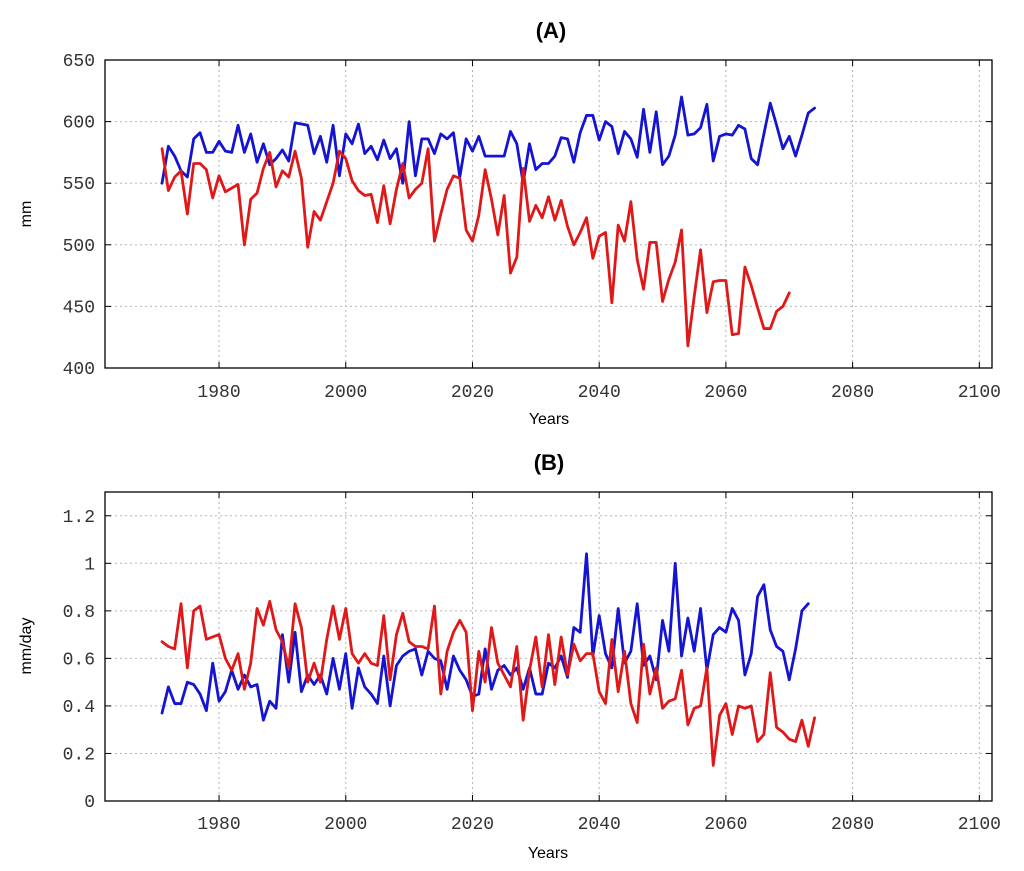  What do you see at coordinates (472, 825) in the screenshot?
I see `panel-b-x-tick-label: 2020` at bounding box center [472, 825].